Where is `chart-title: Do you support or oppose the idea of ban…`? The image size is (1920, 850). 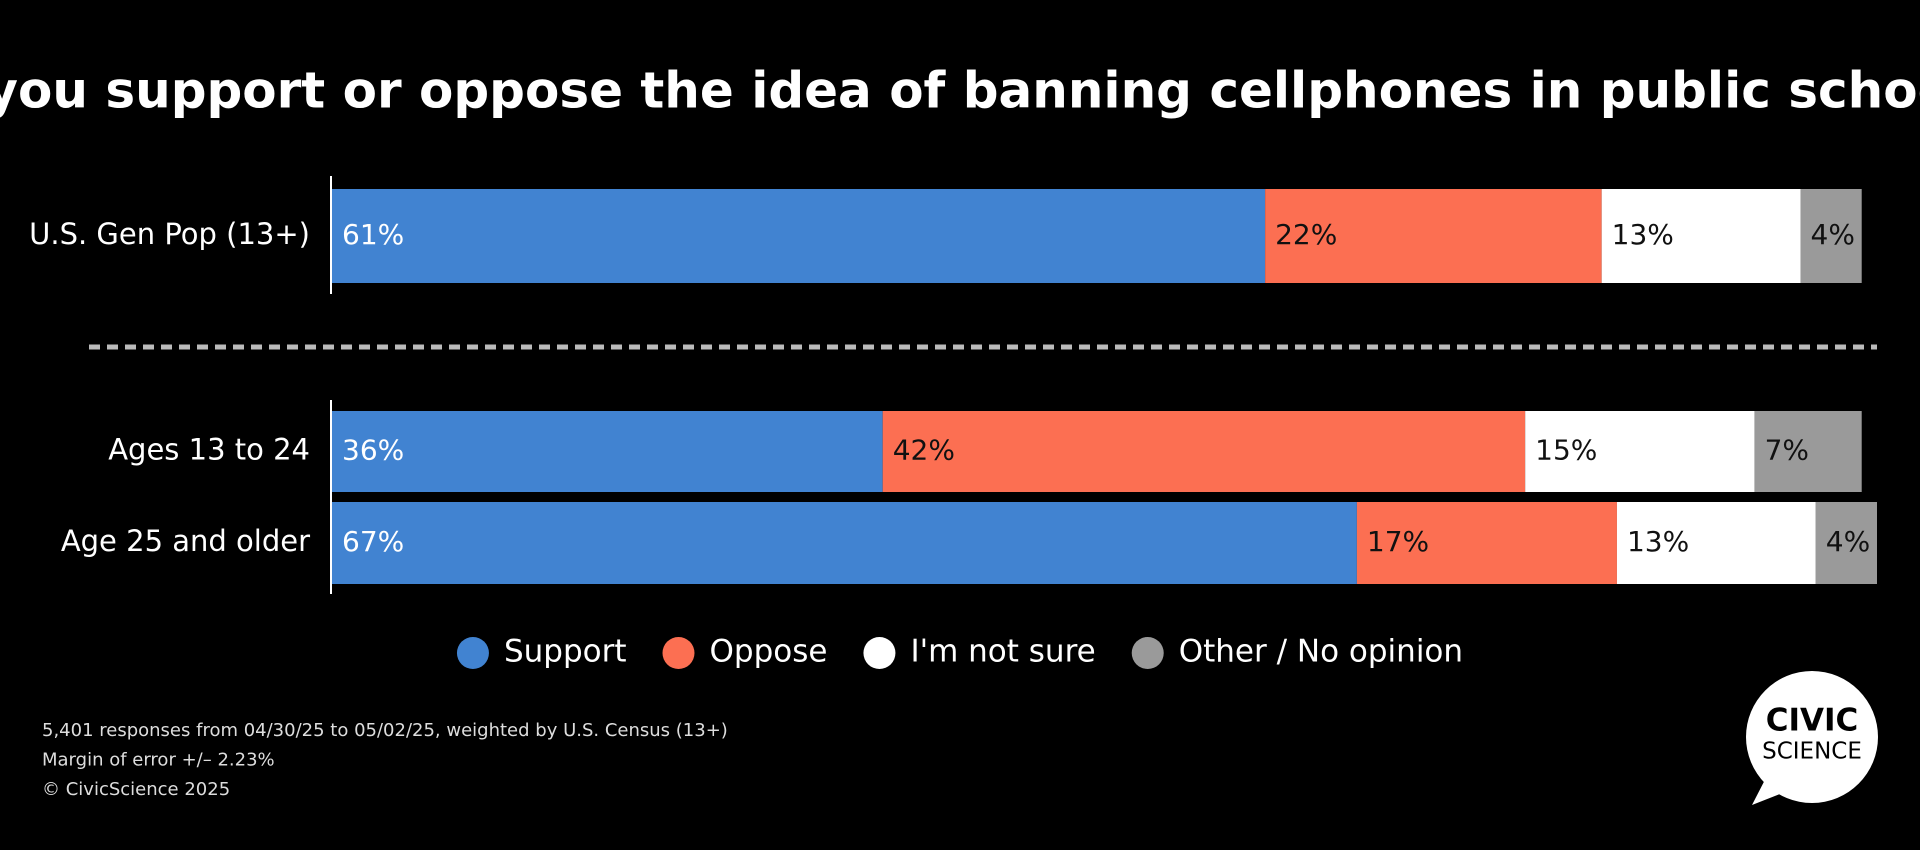
chart-title: Do you support or oppose the idea of ban… is located at coordinates (960, 91).